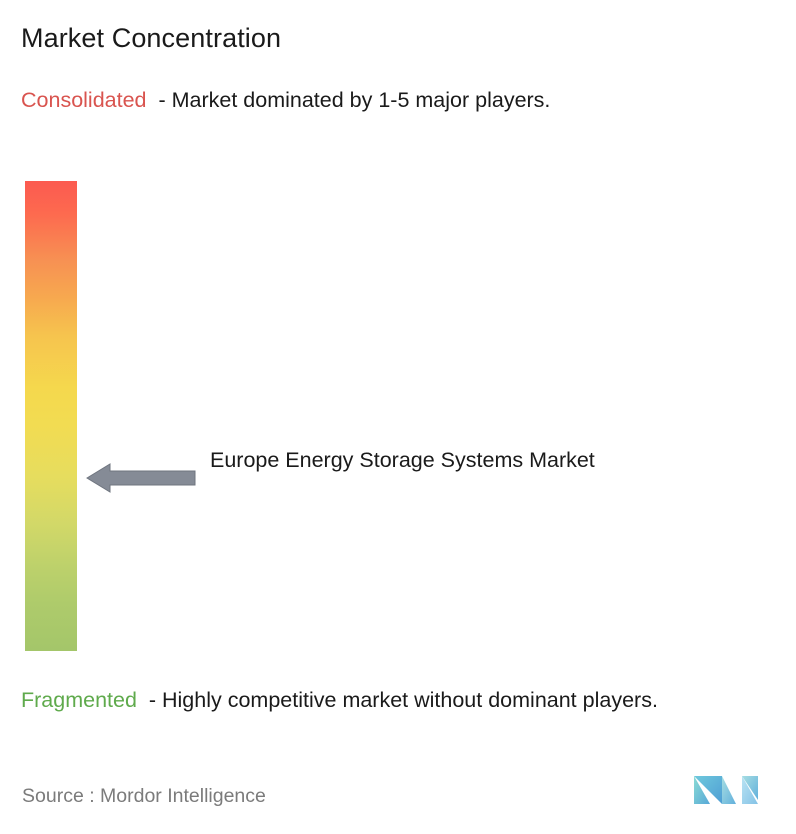  I want to click on concentration-gradient-bar, so click(51, 416).